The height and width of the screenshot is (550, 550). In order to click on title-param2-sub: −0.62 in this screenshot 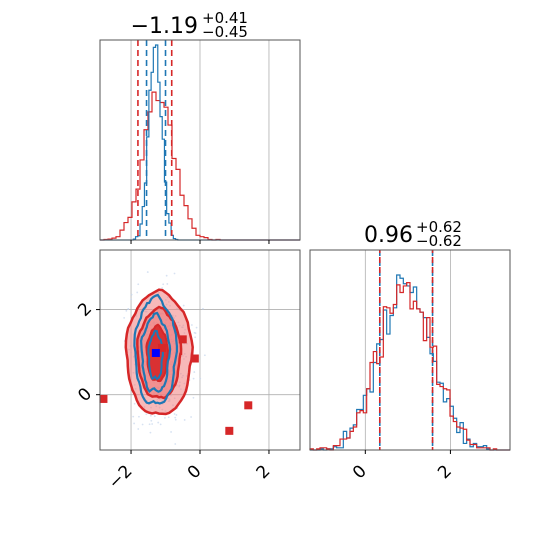, I will do `click(439, 241)`.